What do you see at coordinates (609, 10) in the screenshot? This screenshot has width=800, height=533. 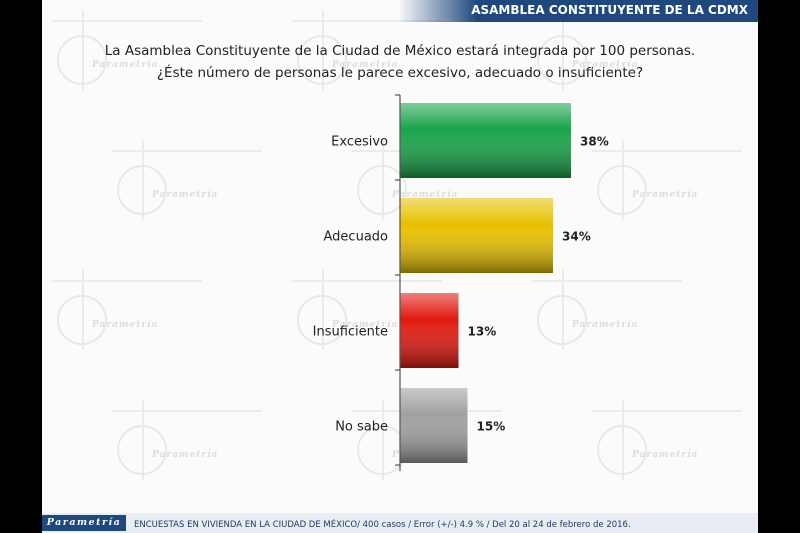 I see `header-title: ASAMBLEA CONSTITUYENTE DE LA CDMX` at bounding box center [609, 10].